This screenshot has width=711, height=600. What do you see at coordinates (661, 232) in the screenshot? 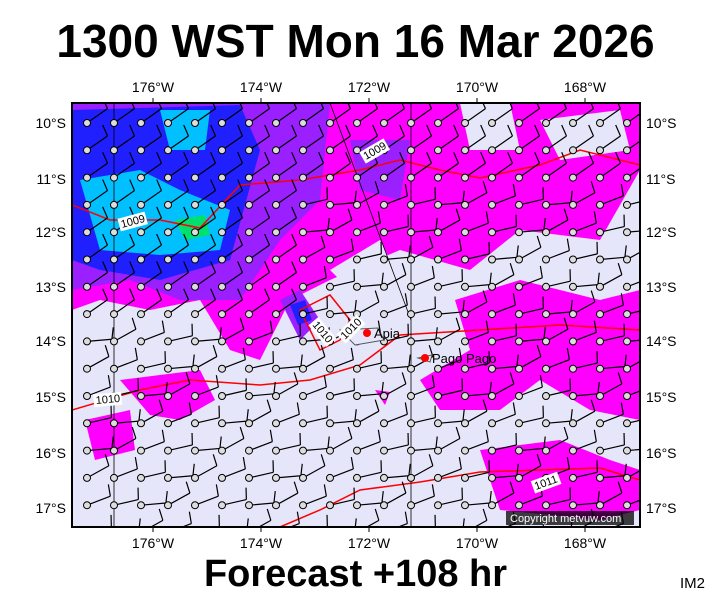
I see `lat-label: 12°S` at bounding box center [661, 232].